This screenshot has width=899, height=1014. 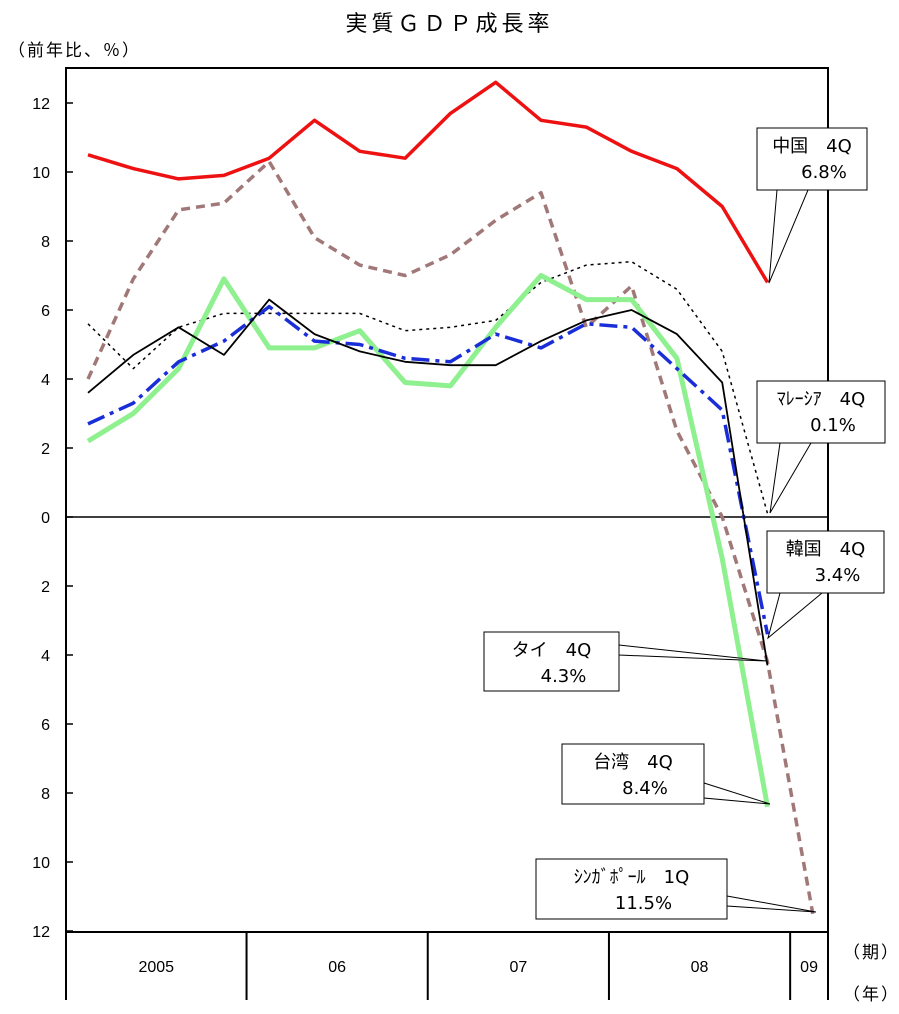 What do you see at coordinates (871, 953) in the screenshot?
I see `period-unit-label: （期）` at bounding box center [871, 953].